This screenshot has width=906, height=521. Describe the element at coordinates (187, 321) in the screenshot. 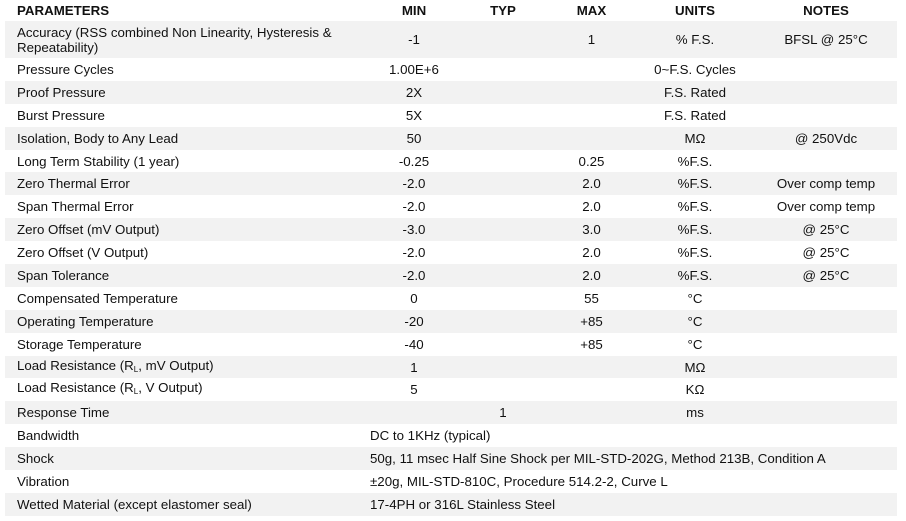

I see `parameter-cell: Operating Temperature` at that location.